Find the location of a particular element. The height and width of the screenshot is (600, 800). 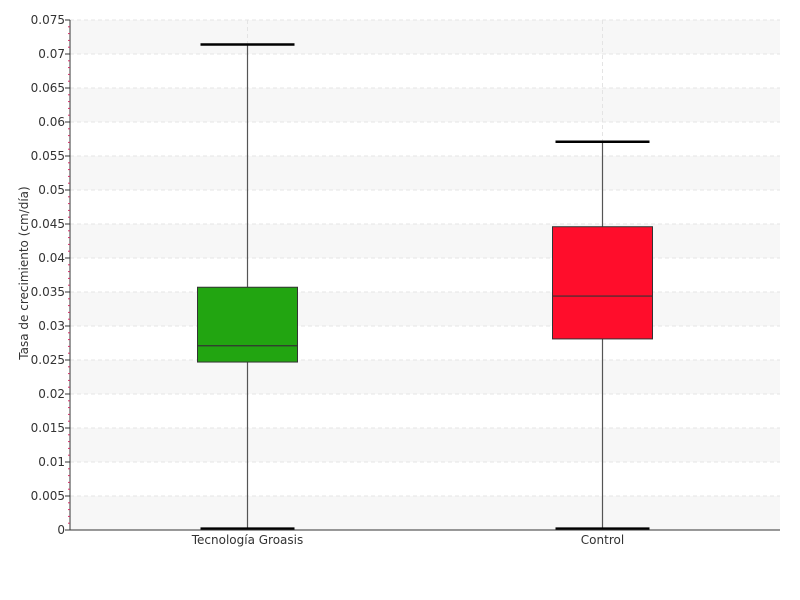

x-tick-label: Control is located at coordinates (602, 540).